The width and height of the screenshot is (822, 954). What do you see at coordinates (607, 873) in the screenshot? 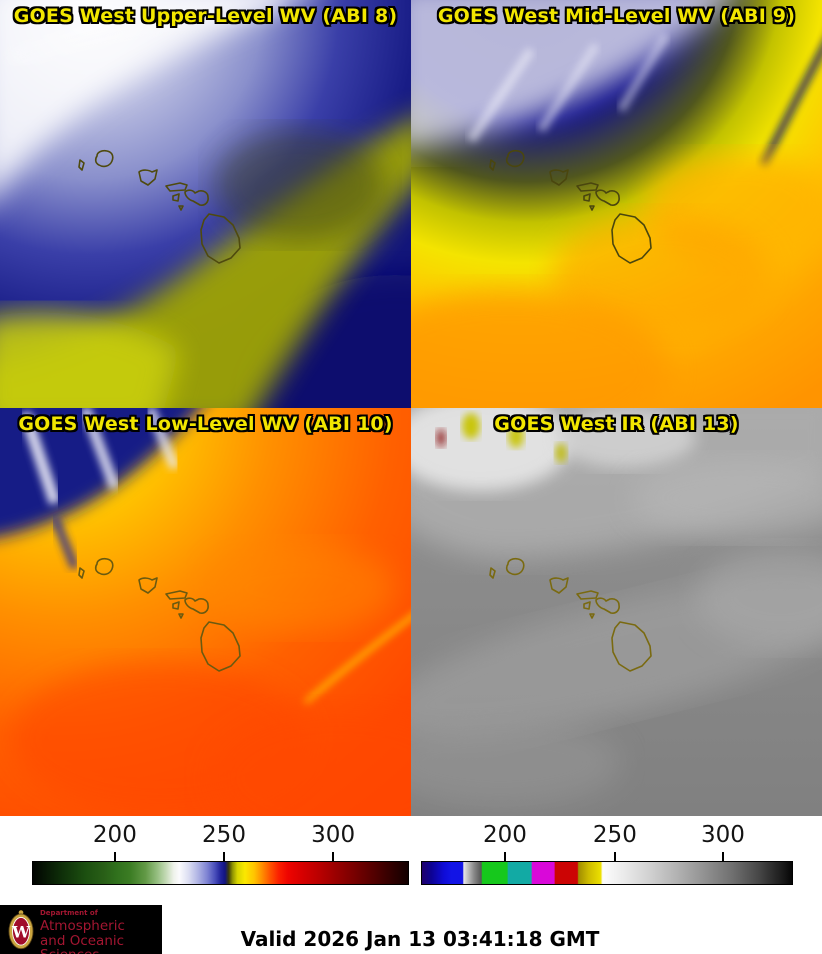
I see `ir-colorbar-gradient` at bounding box center [607, 873].